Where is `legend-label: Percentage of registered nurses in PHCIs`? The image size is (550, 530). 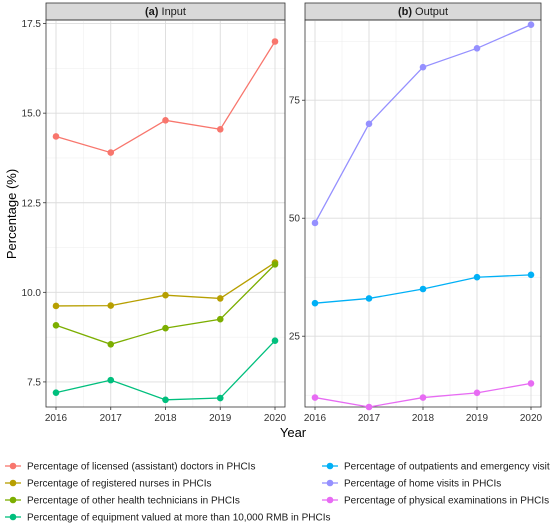 legend-label: Percentage of registered nurses in PHCIs is located at coordinates (119, 484).